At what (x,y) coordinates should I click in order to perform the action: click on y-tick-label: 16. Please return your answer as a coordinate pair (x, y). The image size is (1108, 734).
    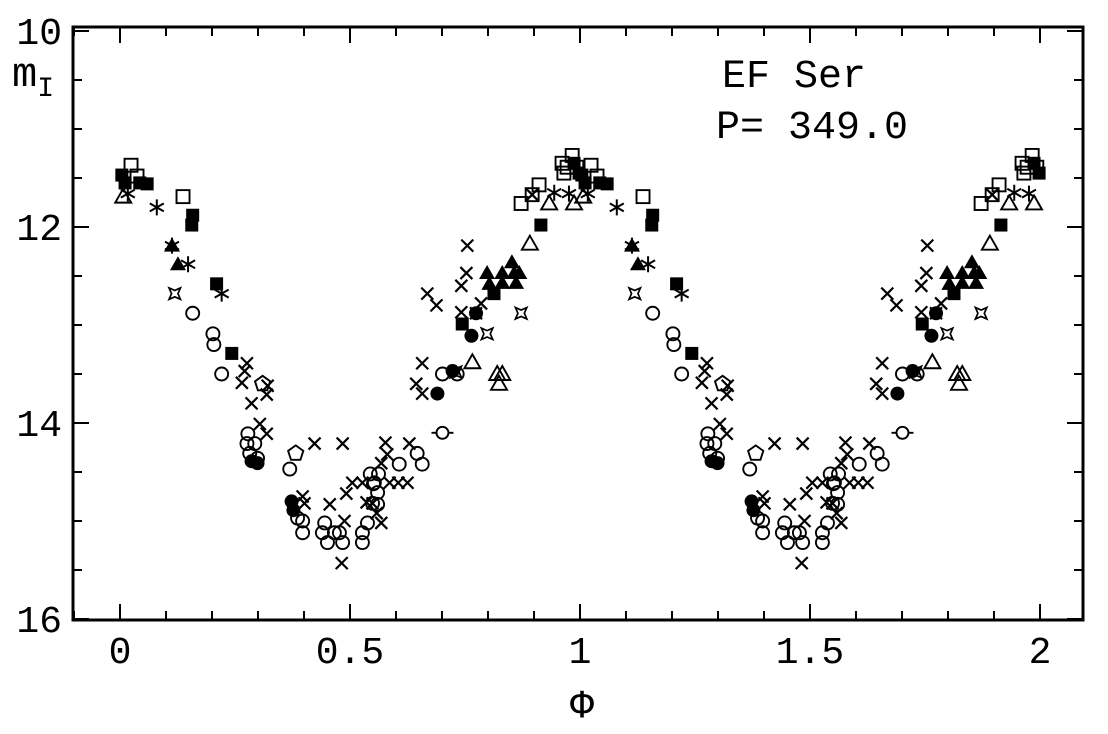
    Looking at the image, I should click on (39, 622).